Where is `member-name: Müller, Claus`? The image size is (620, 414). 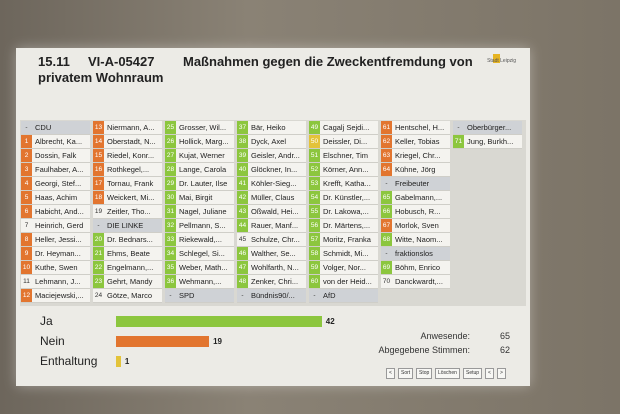 member-name: Müller, Claus is located at coordinates (273, 197).